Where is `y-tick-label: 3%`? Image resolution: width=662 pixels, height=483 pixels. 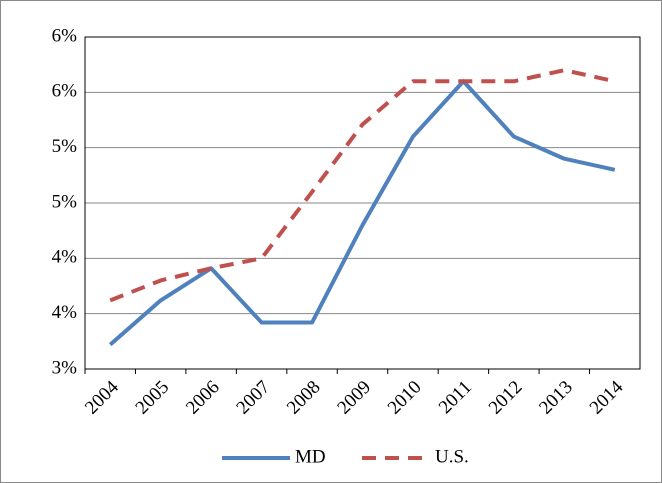 y-tick-label: 3% is located at coordinates (65, 367).